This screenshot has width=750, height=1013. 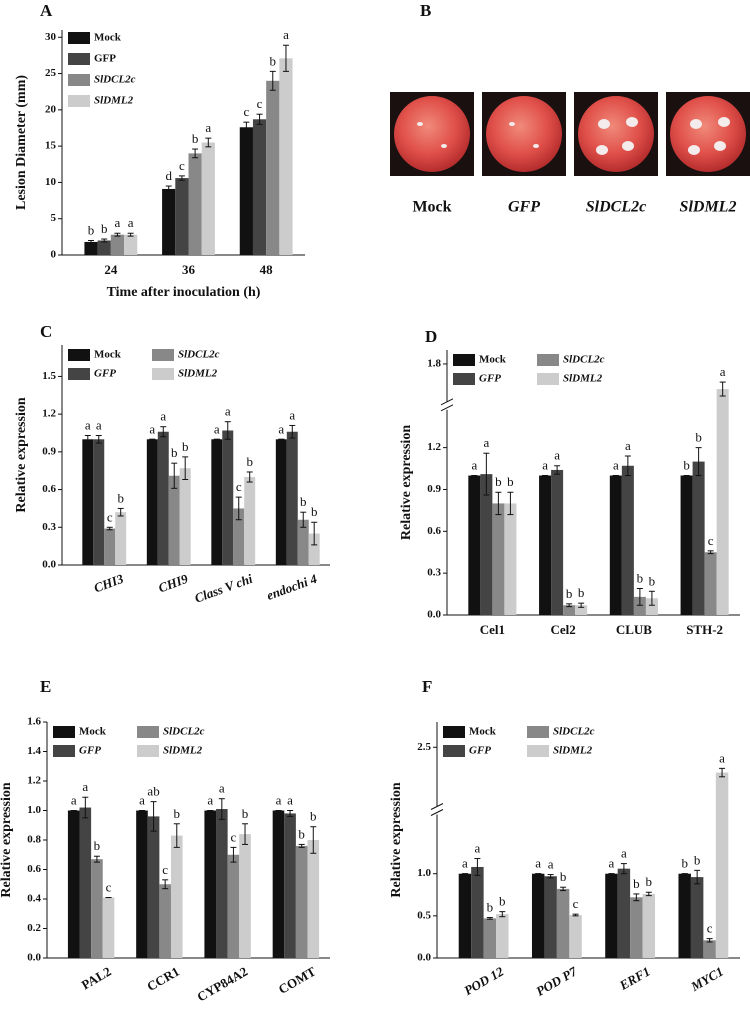 What do you see at coordinates (434, 615) in the screenshot?
I see `y-tick-label: 0.0` at bounding box center [434, 615].